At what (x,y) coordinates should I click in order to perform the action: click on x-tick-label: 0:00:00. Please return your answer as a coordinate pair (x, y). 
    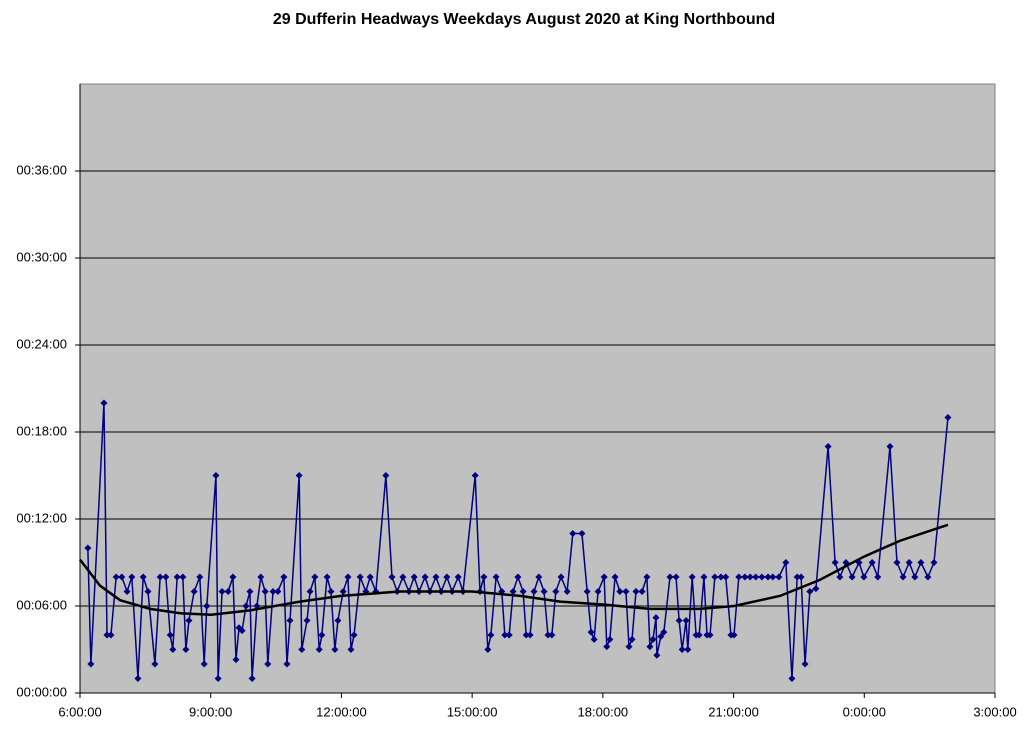
    Looking at the image, I should click on (864, 711).